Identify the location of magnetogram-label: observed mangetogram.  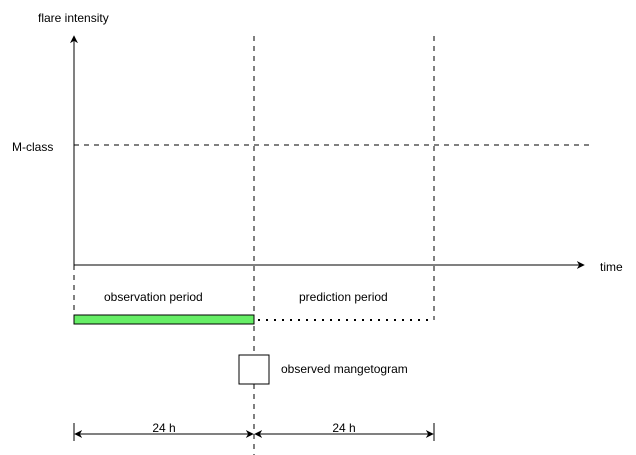
(344, 369).